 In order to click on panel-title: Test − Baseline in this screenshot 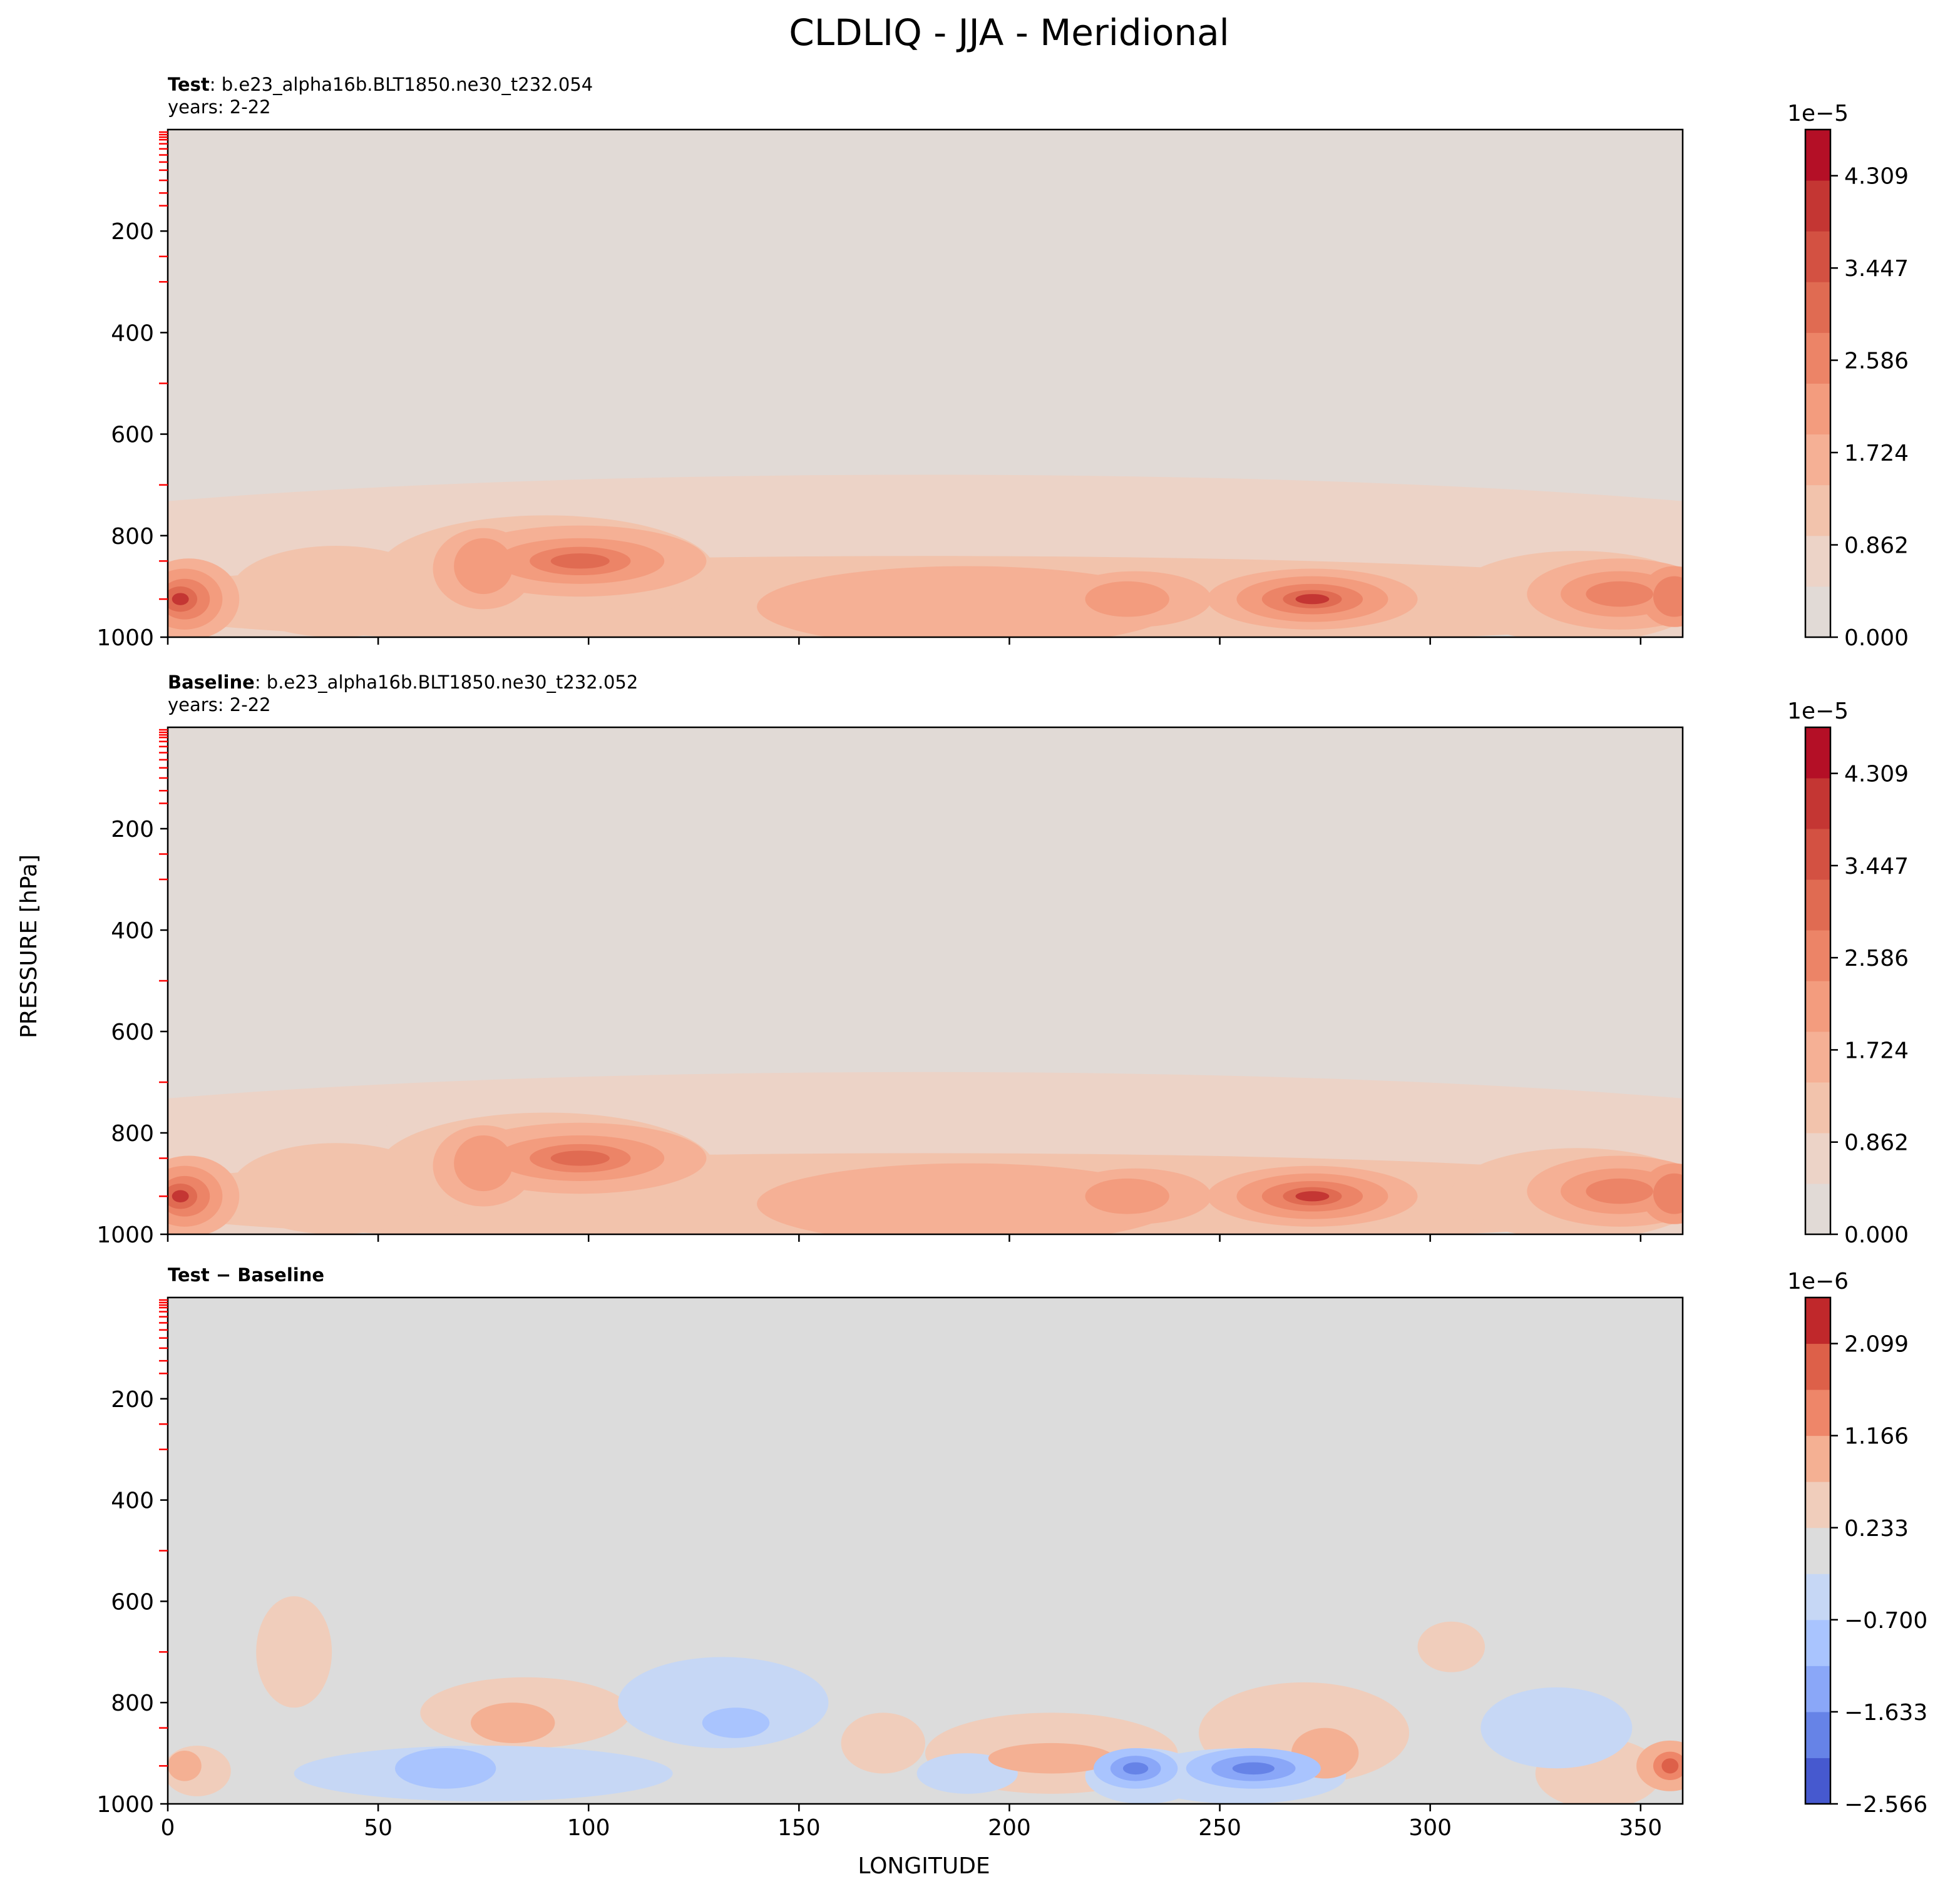, I will do `click(246, 1275)`.